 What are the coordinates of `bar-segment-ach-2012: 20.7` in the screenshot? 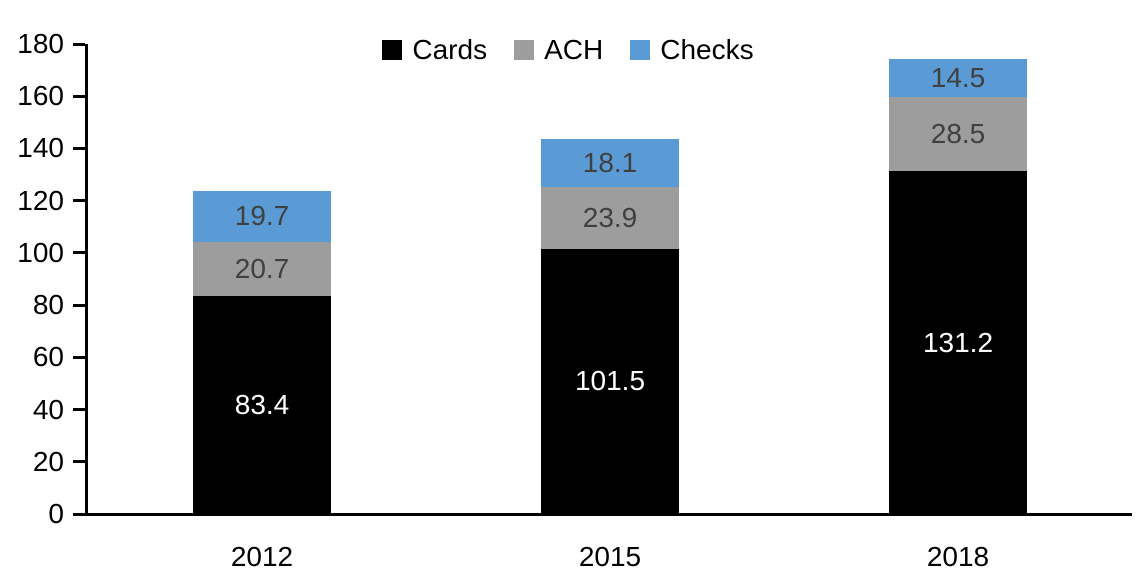 It's located at (262, 269).